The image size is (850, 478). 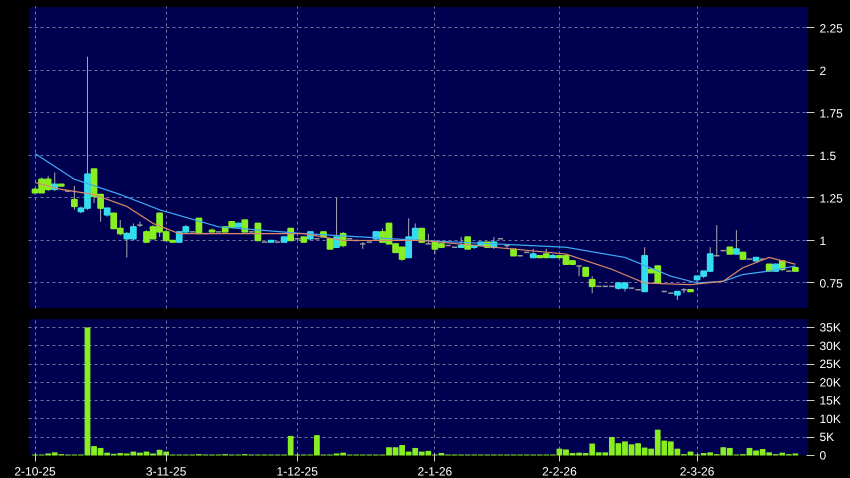 I want to click on y-tick-label: 25K, so click(x=830, y=364).